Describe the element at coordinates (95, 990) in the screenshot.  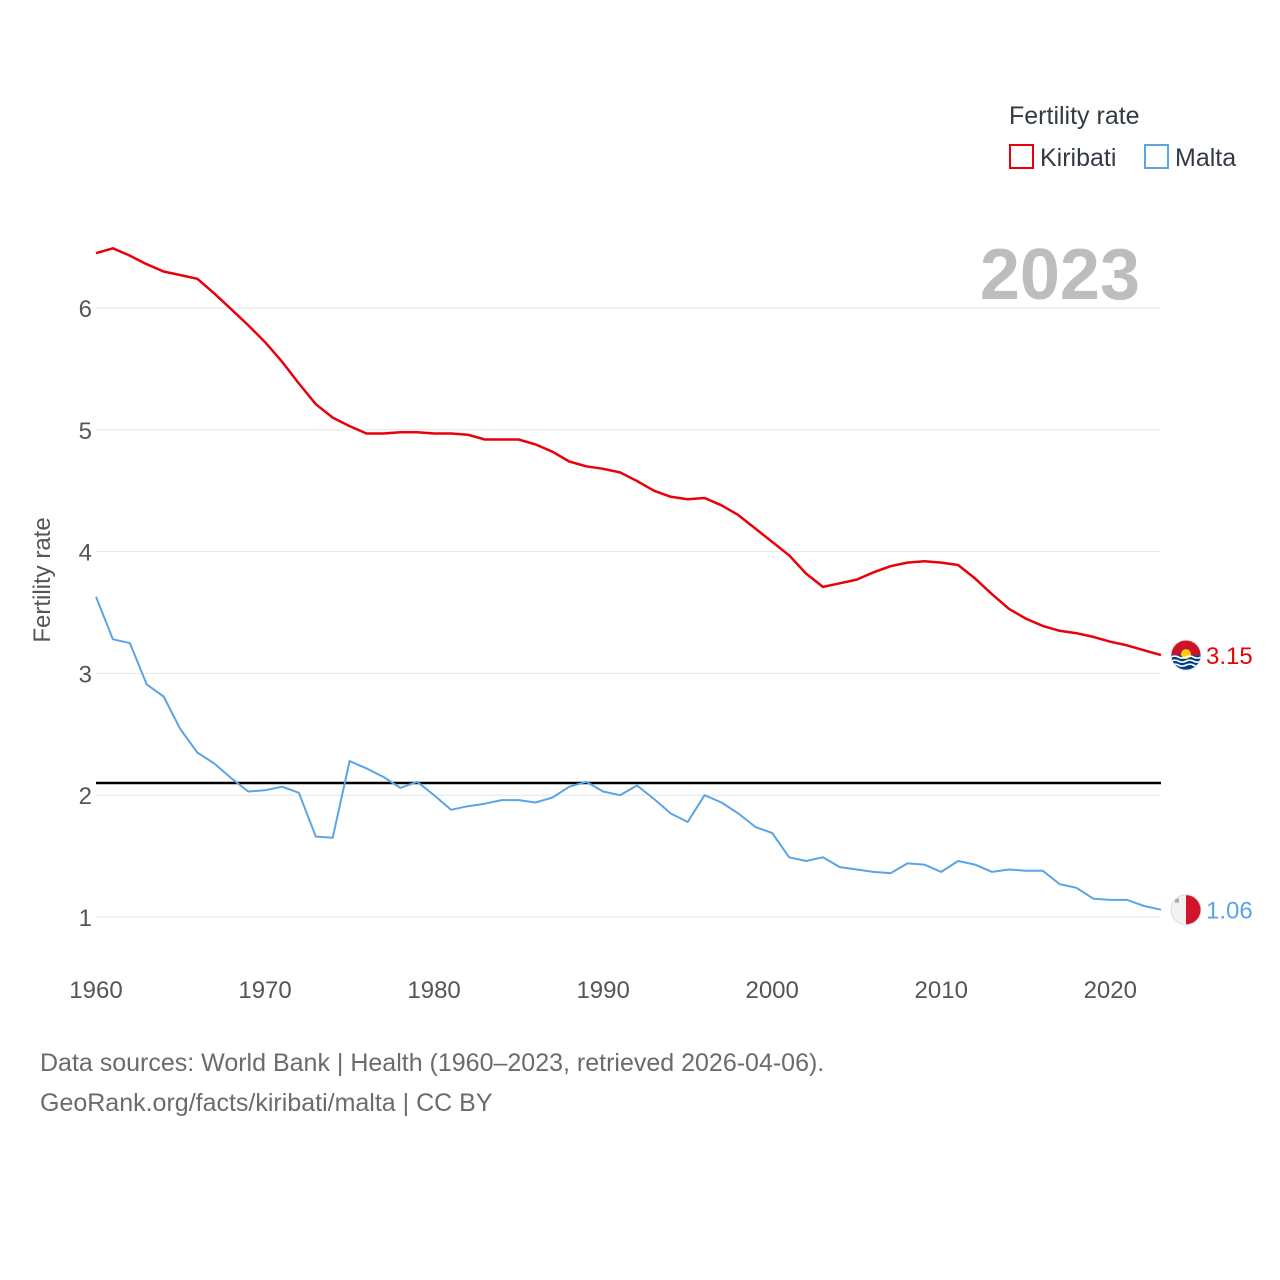
I see `x-tick-label: 1960` at that location.